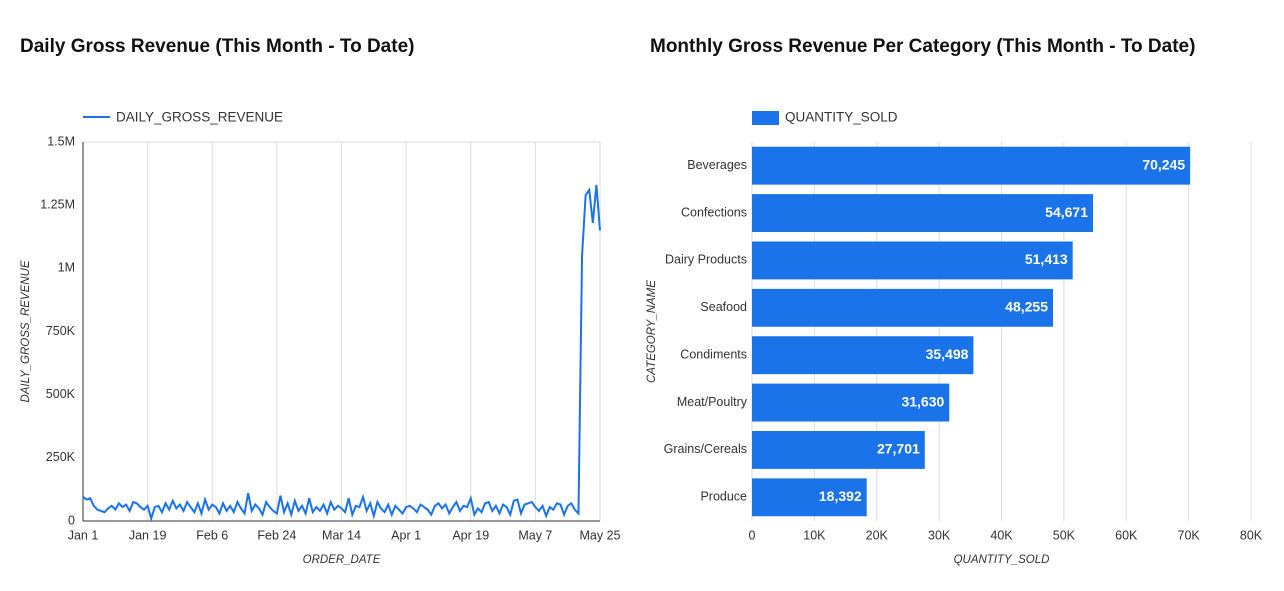 The image size is (1284, 591). What do you see at coordinates (765, 118) in the screenshot?
I see `legend-swatch` at bounding box center [765, 118].